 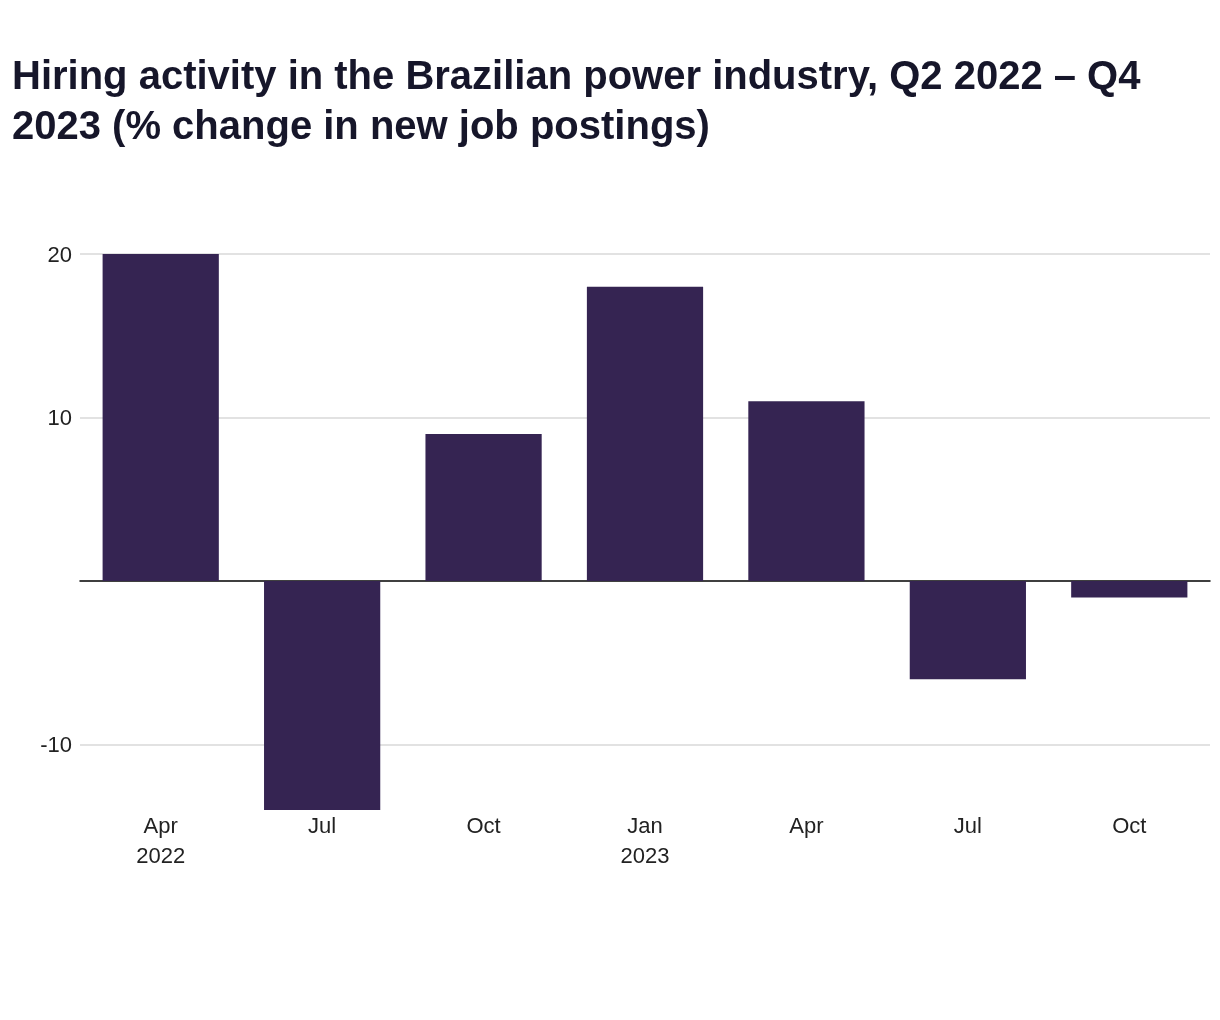 I want to click on chart-title: Hiring activity in the Brazilian power industry, Q2 2022 – Q4 2023 (% change in new job postings), so click(x=577, y=100).